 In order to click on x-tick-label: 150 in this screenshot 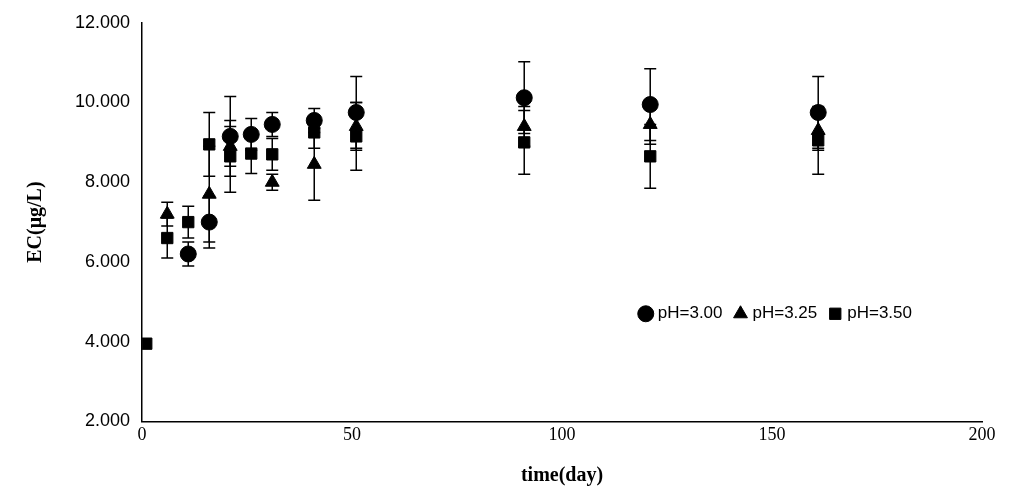, I will do `click(772, 433)`.